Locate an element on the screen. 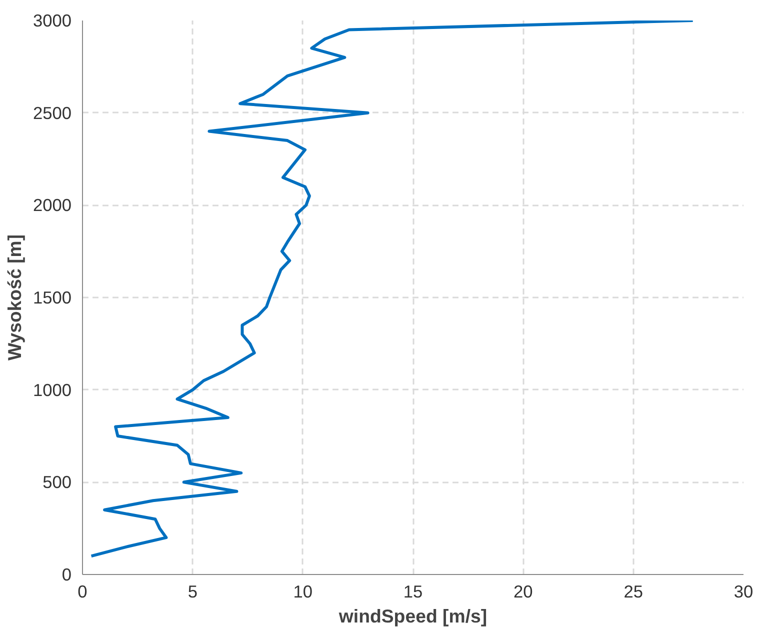 This screenshot has width=763, height=629. x-tick-label: 5 is located at coordinates (193, 592).